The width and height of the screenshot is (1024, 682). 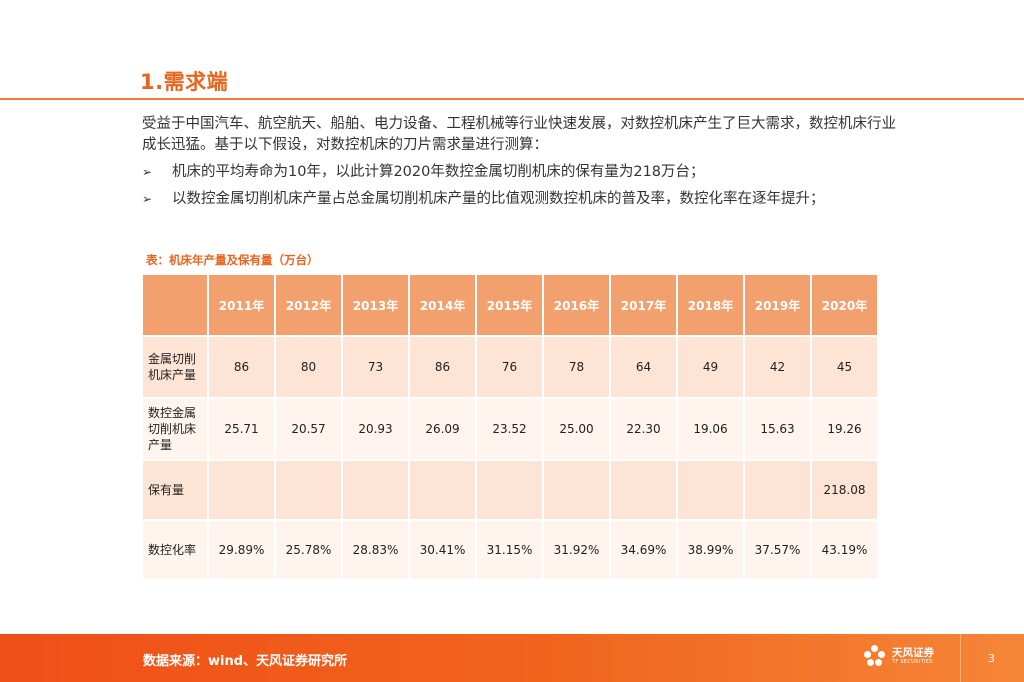 I want to click on table-cell: 42, so click(x=777, y=367).